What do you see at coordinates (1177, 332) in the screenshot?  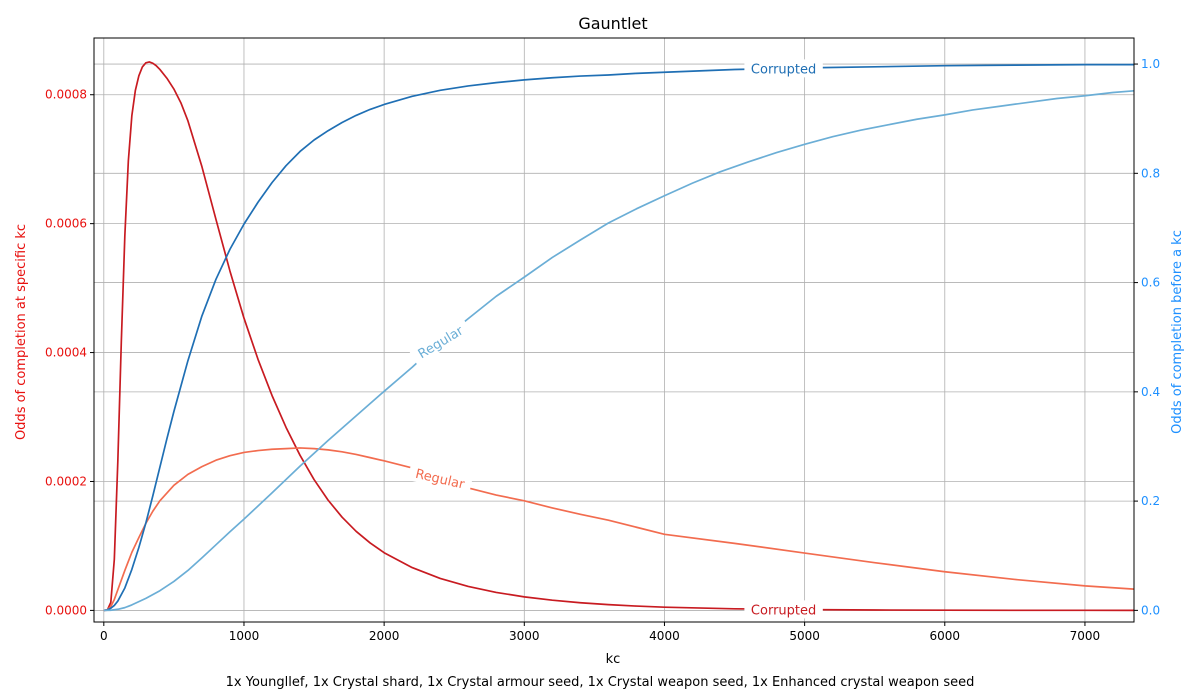 I see `y-axis-right-label: Odds of completion before a kc` at bounding box center [1177, 332].